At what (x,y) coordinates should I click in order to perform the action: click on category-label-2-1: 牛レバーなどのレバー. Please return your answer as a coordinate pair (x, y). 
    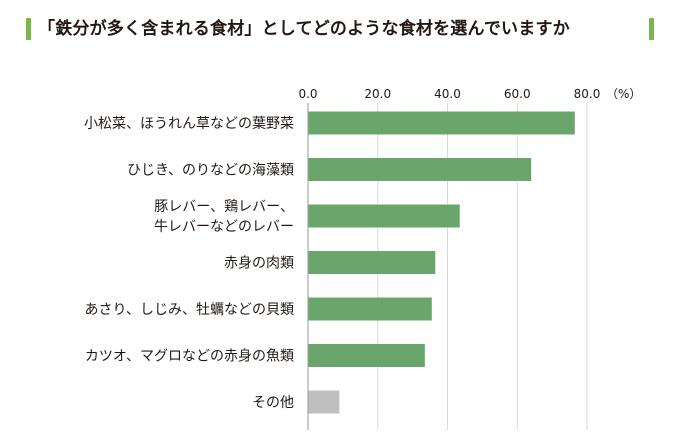
    Looking at the image, I should click on (224, 227).